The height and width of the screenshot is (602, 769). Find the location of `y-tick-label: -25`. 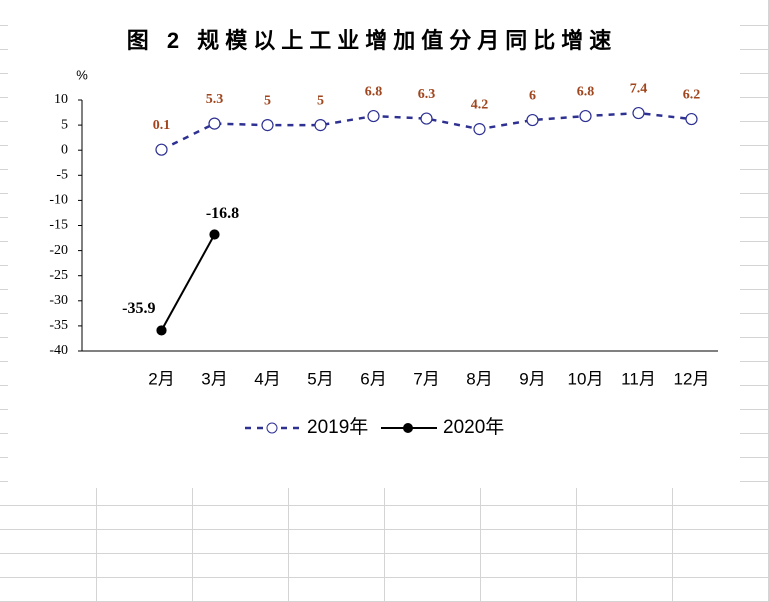

y-tick-label: -25 is located at coordinates (58, 275).